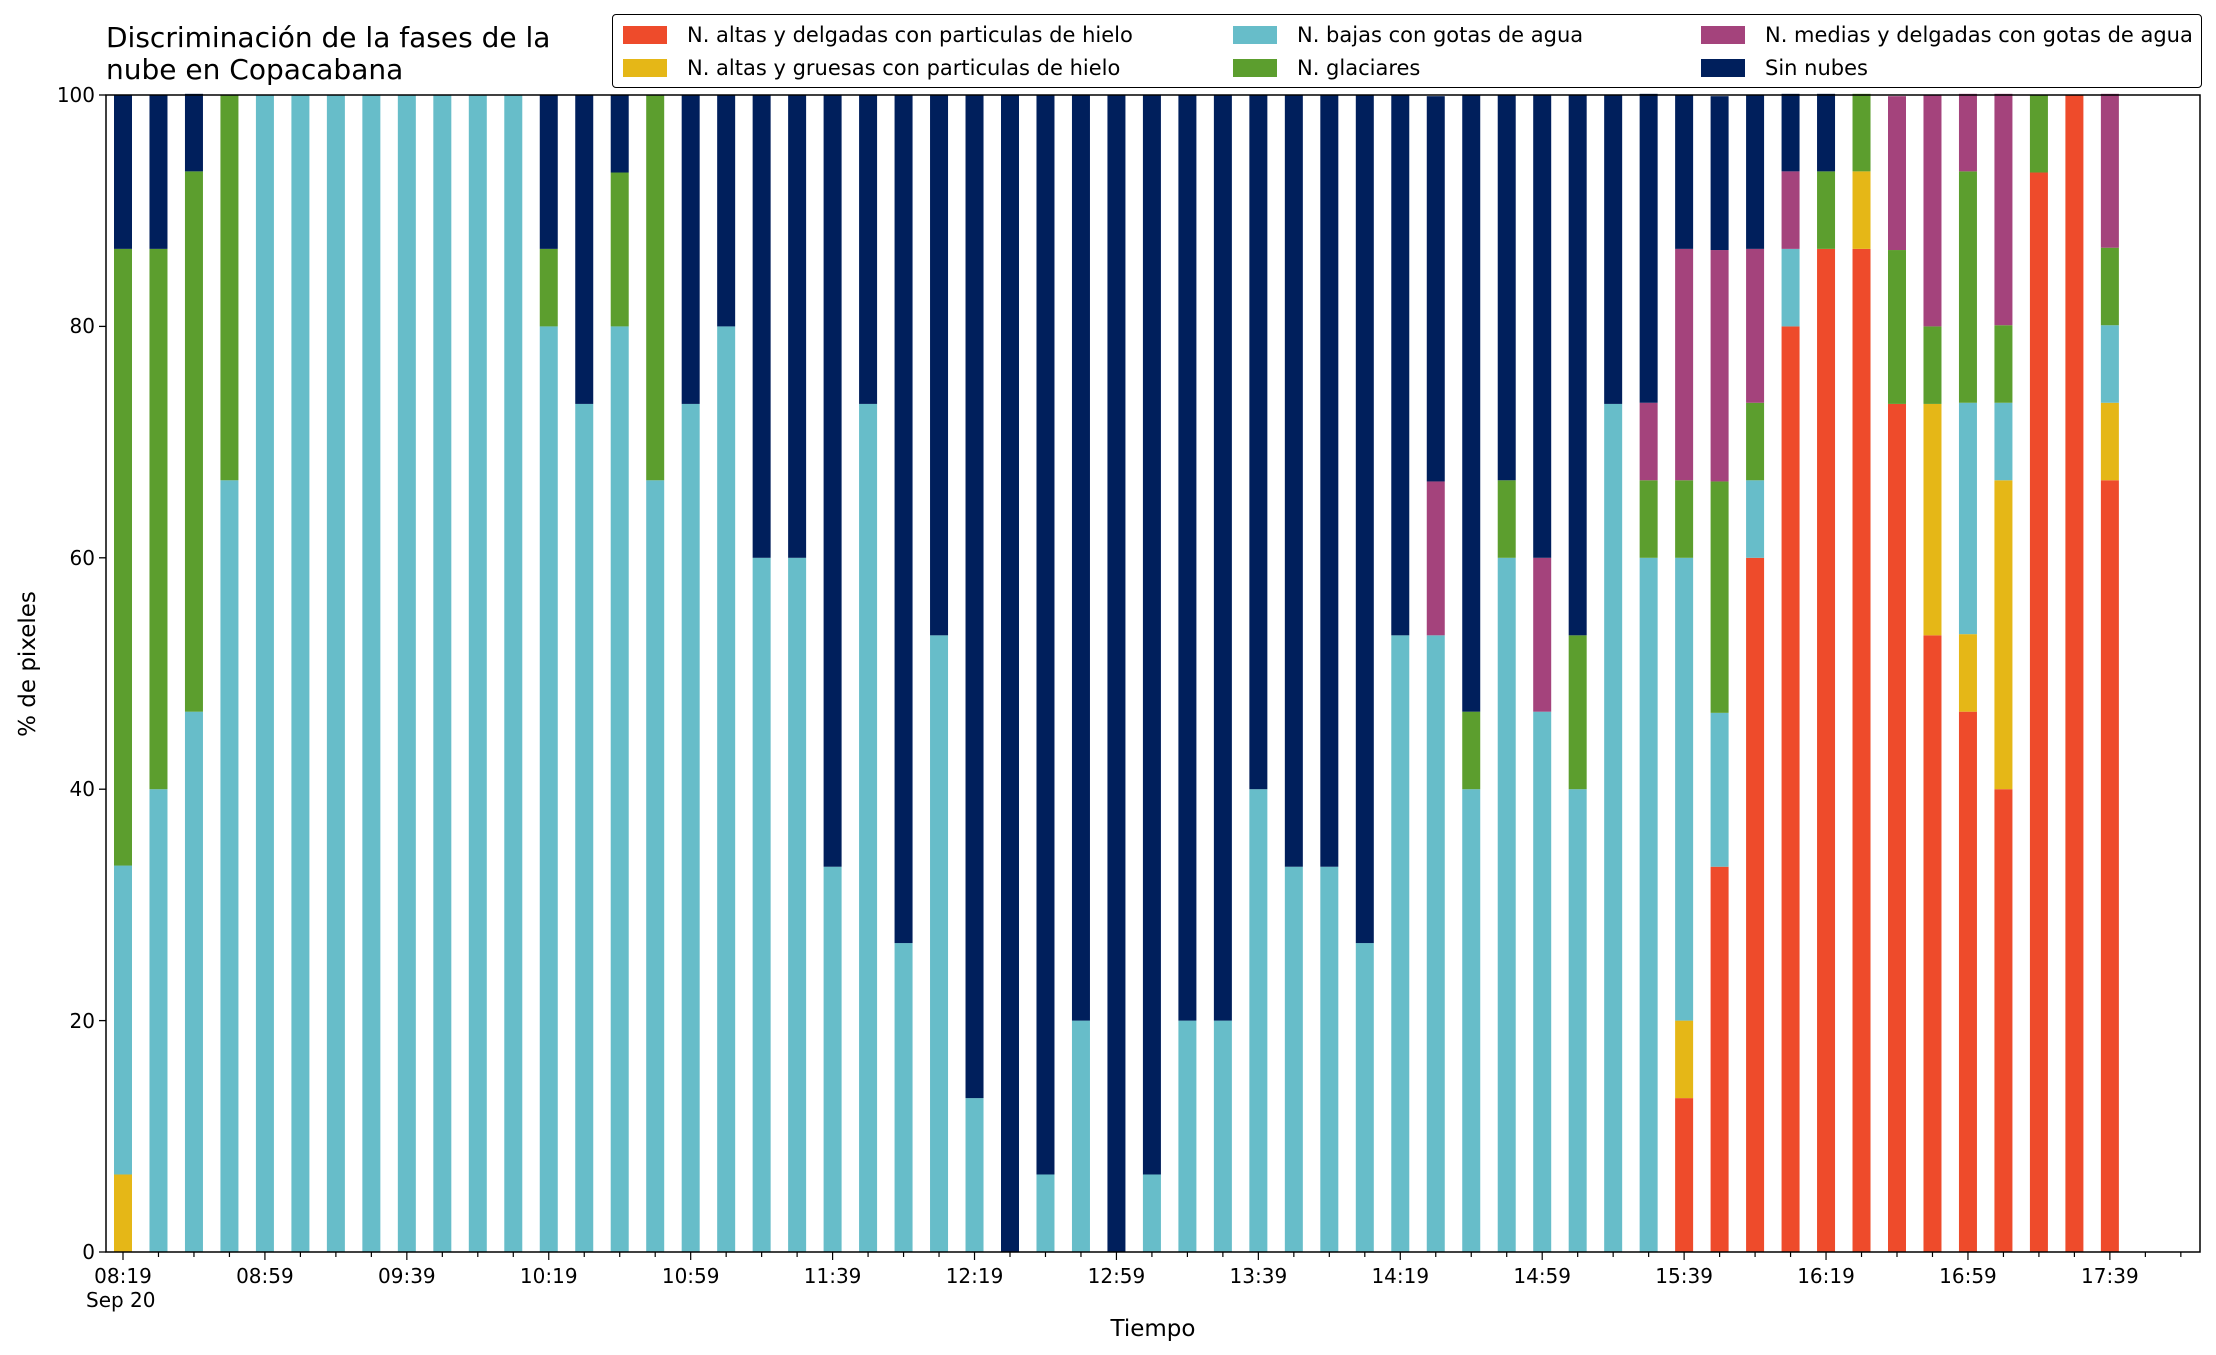  I want to click on legend-item-glaciares: N. glaciares, so click(1326, 68).